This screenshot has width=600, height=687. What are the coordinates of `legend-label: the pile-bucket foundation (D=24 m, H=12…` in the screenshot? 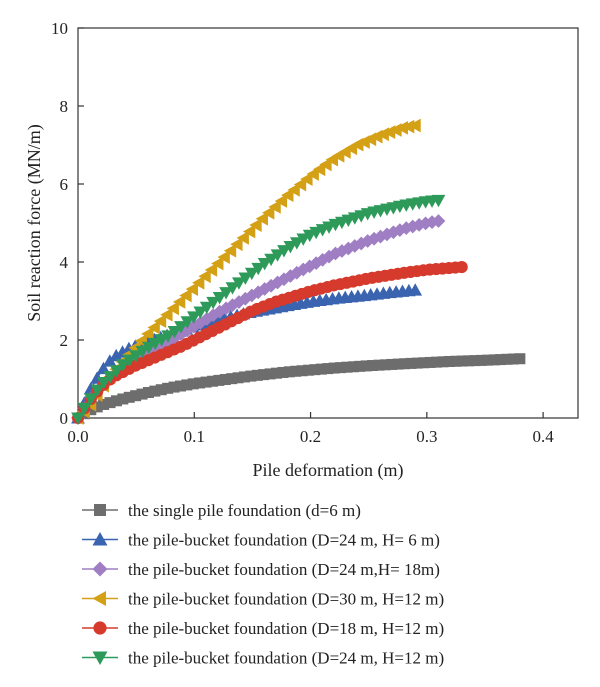 It's located at (286, 658).